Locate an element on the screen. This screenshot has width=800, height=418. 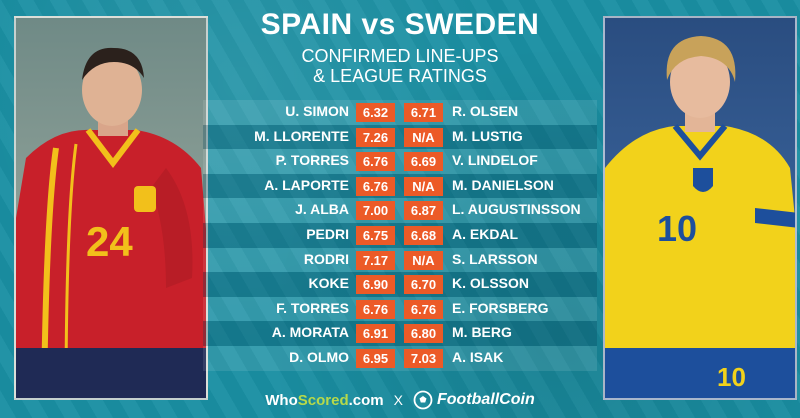
lineup-row: F. TORRES 6.76 6.76 E. FORSBERG is located at coordinates (400, 309).